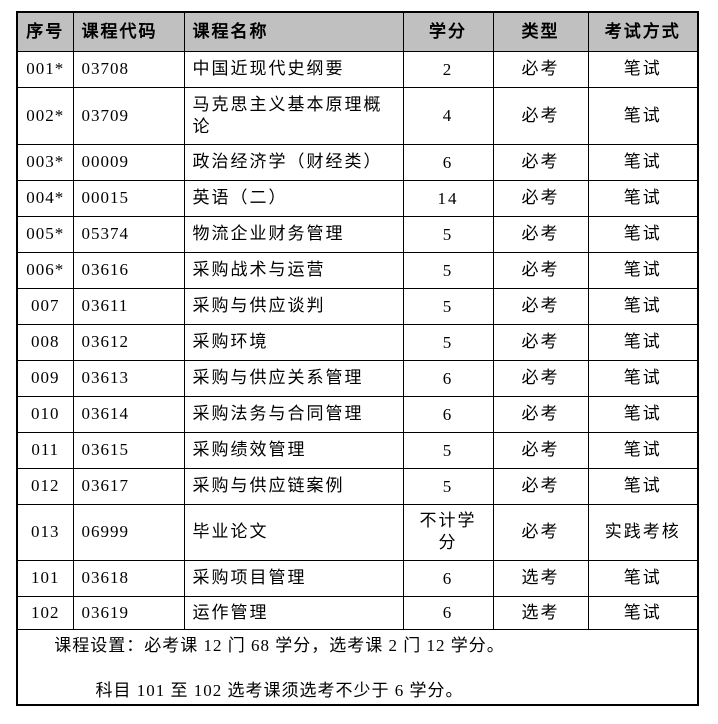 The height and width of the screenshot is (724, 718). What do you see at coordinates (128, 198) in the screenshot?
I see `cell-code: 00015` at bounding box center [128, 198].